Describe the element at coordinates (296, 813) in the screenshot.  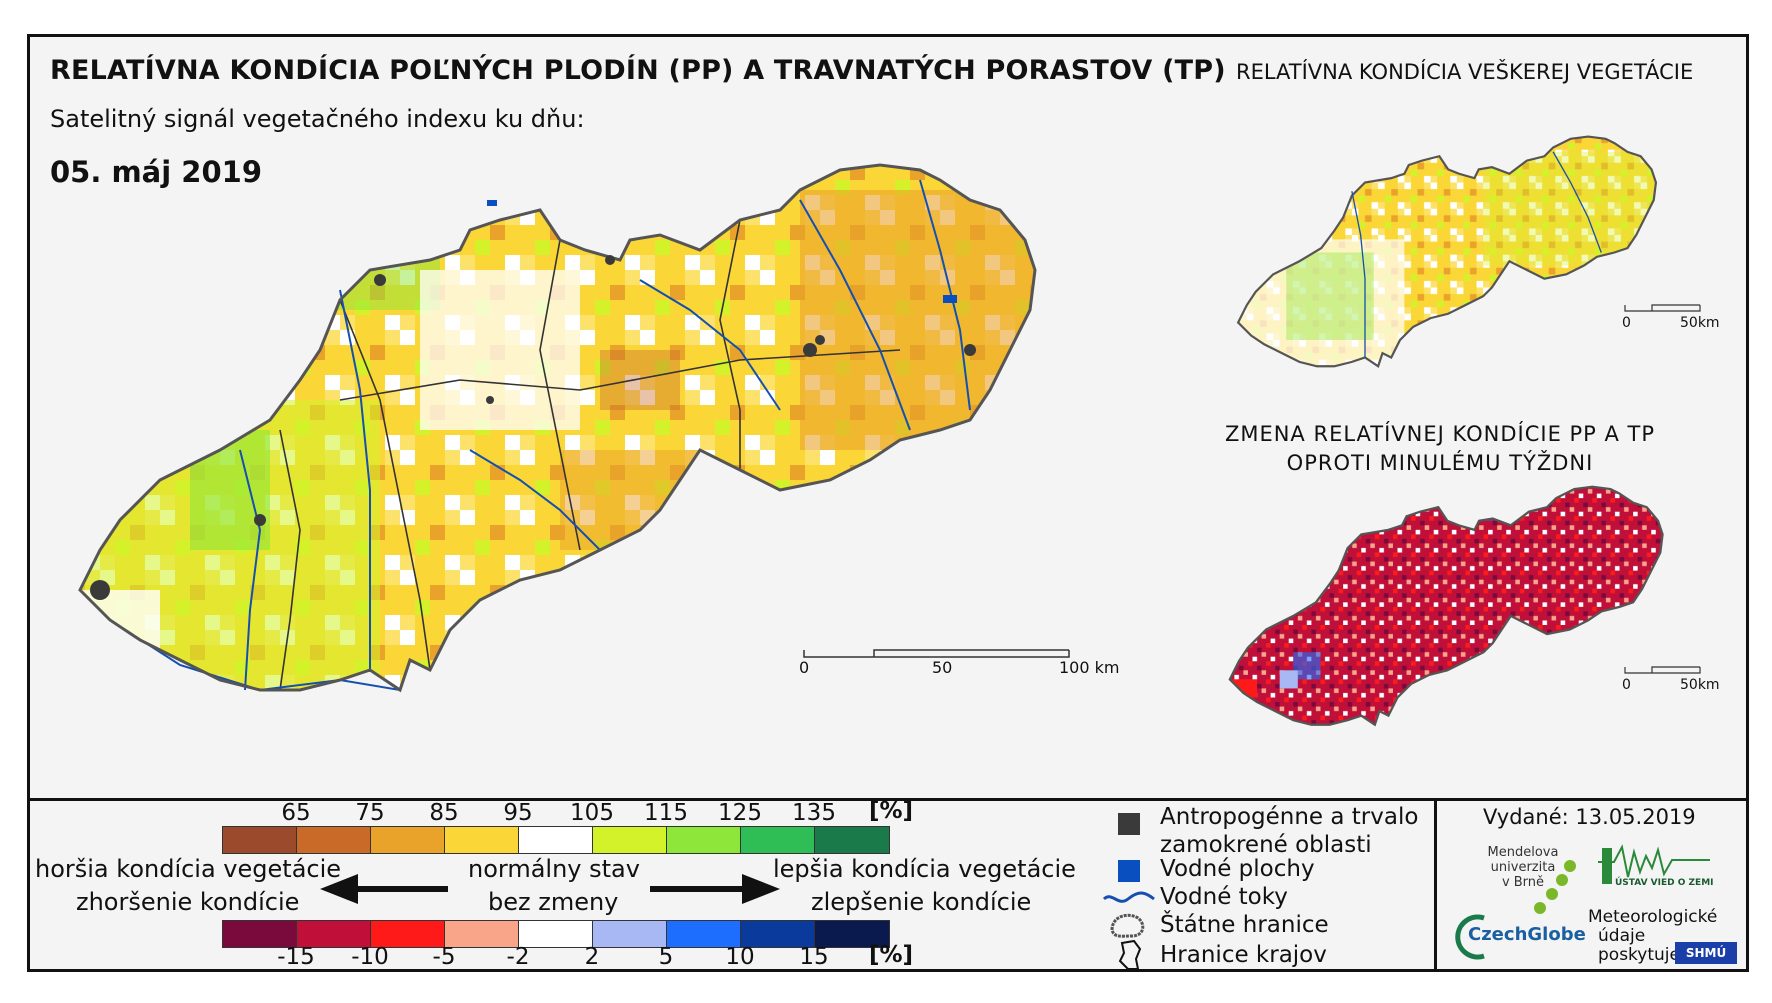
I see `condition-tick-label: 65` at that location.